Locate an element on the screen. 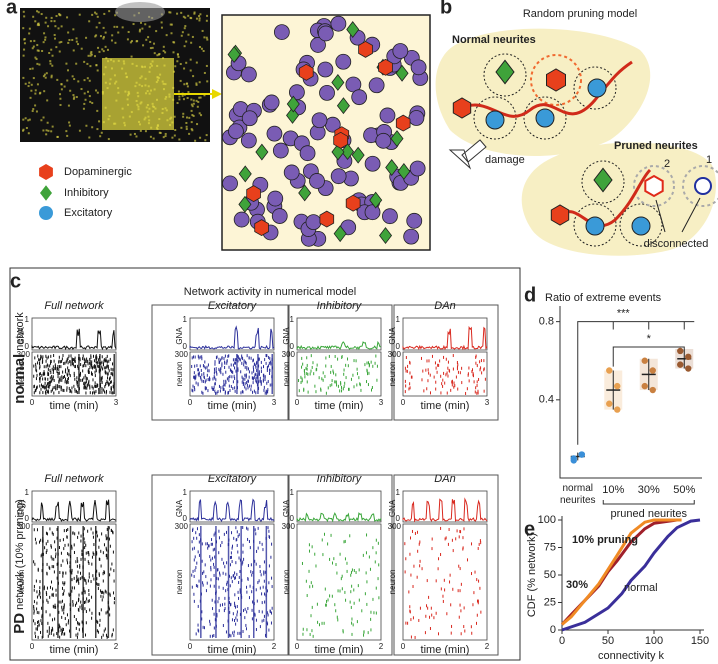  y-tick-label: 0.8 is located at coordinates (546, 322).